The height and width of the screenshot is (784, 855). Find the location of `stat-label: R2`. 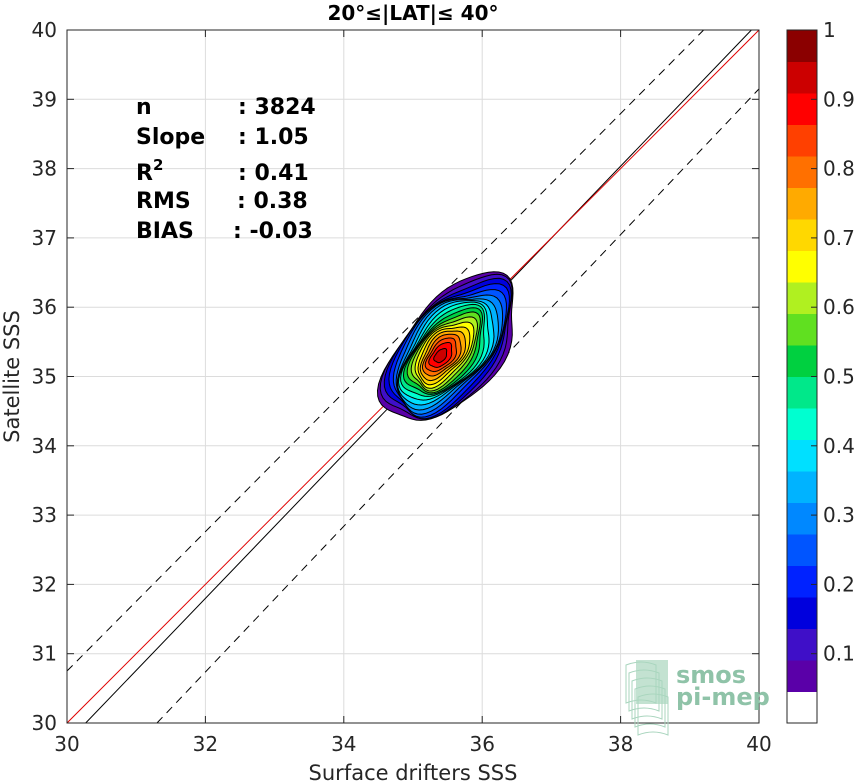

stat-label: R2 is located at coordinates (149, 171).